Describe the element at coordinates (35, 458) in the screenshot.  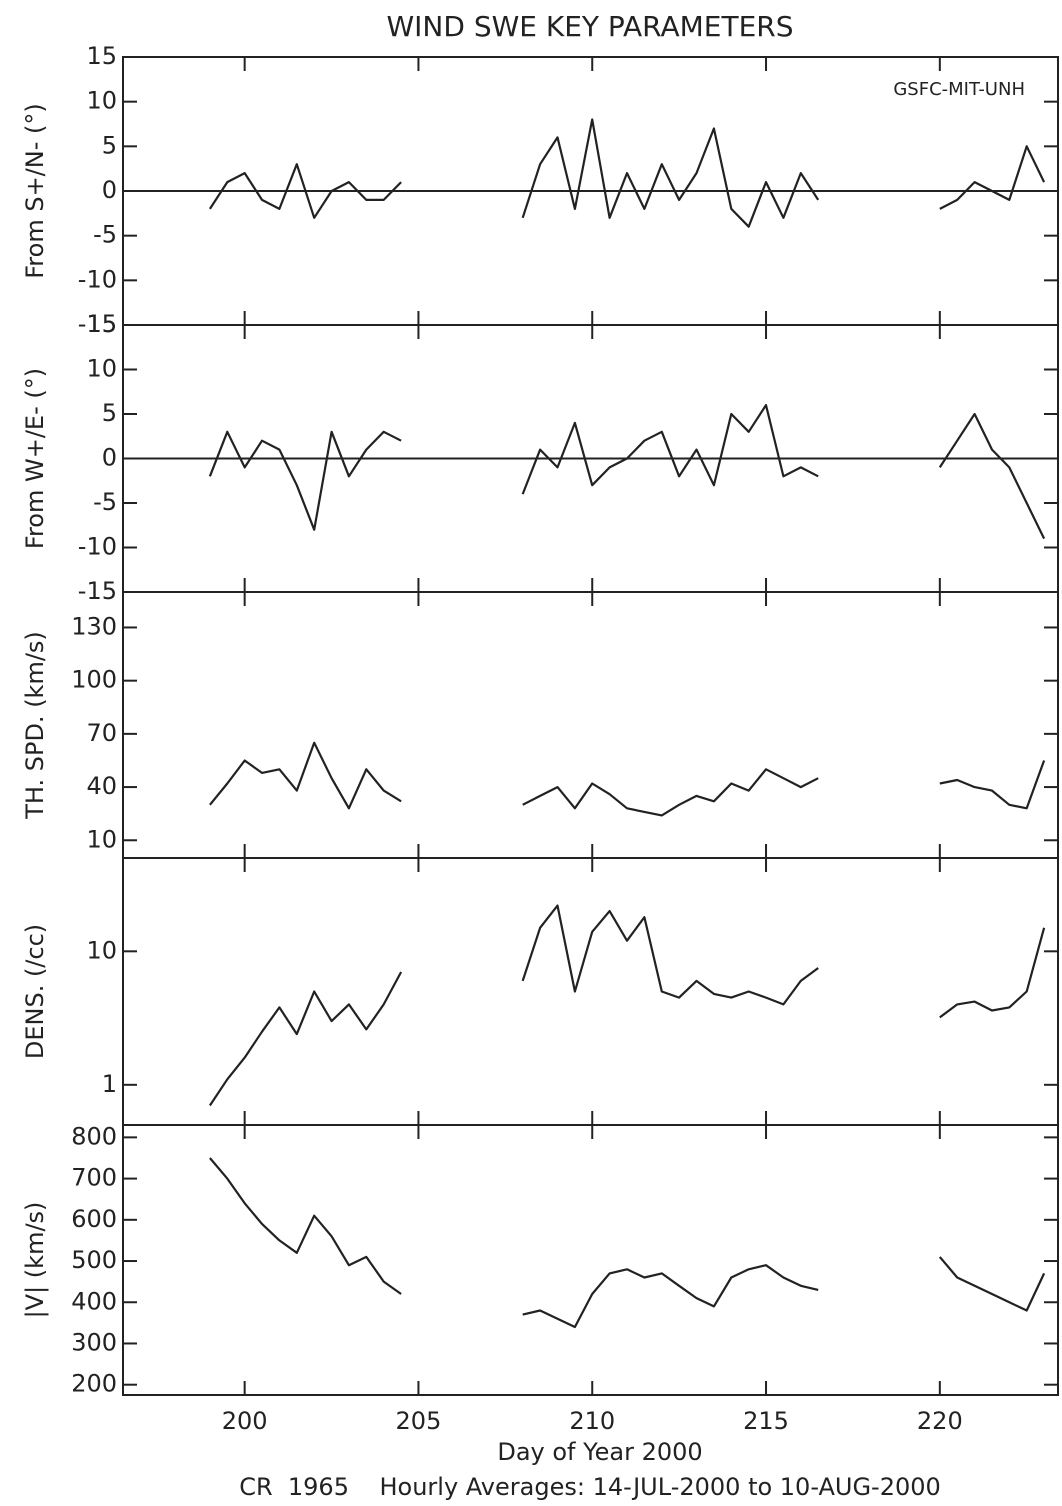
I see `y-axis-label: From W+/E- (°)` at that location.